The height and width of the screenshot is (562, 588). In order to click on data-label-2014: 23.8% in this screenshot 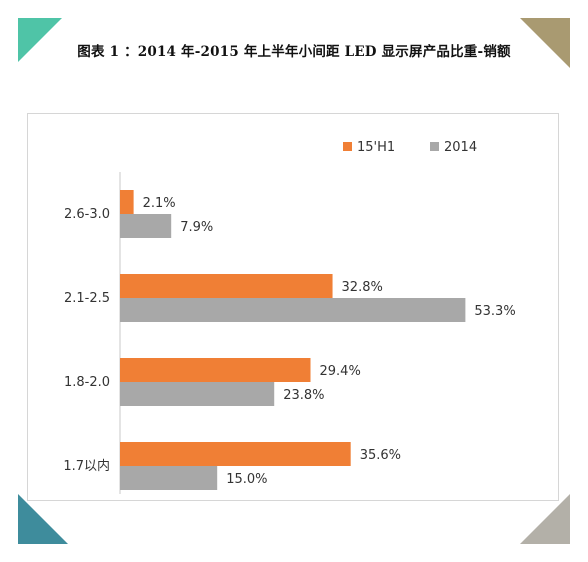, I will do `click(303, 395)`.